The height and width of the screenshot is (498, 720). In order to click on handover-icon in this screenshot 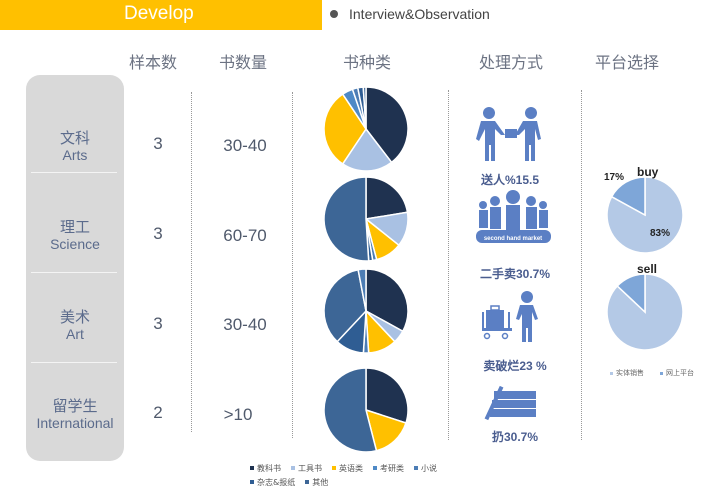, I will do `click(508, 134)`.